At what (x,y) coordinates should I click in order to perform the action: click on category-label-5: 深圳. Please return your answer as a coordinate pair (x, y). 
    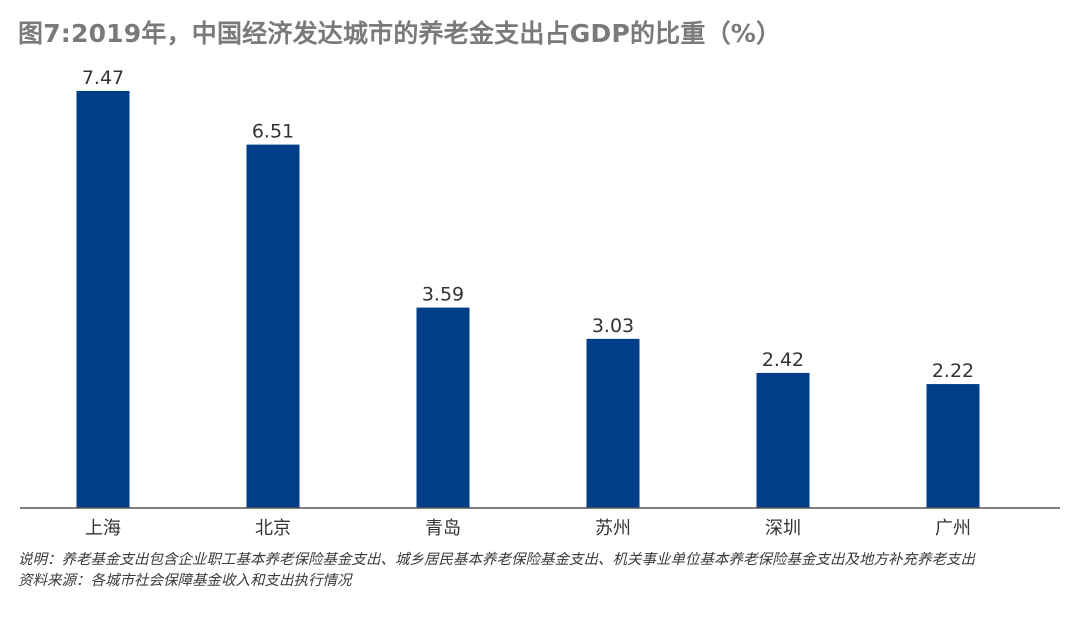
    Looking at the image, I should click on (783, 528).